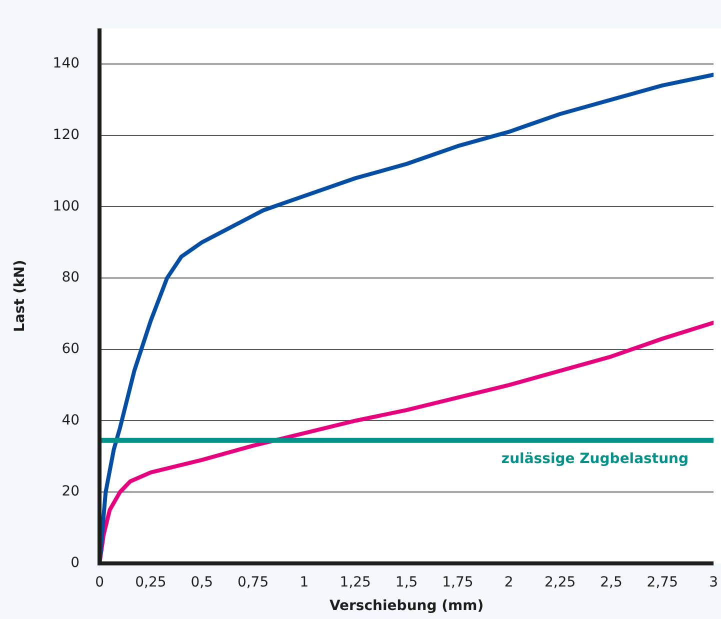 The width and height of the screenshot is (721, 619). I want to click on y-tick-label: 40, so click(71, 420).